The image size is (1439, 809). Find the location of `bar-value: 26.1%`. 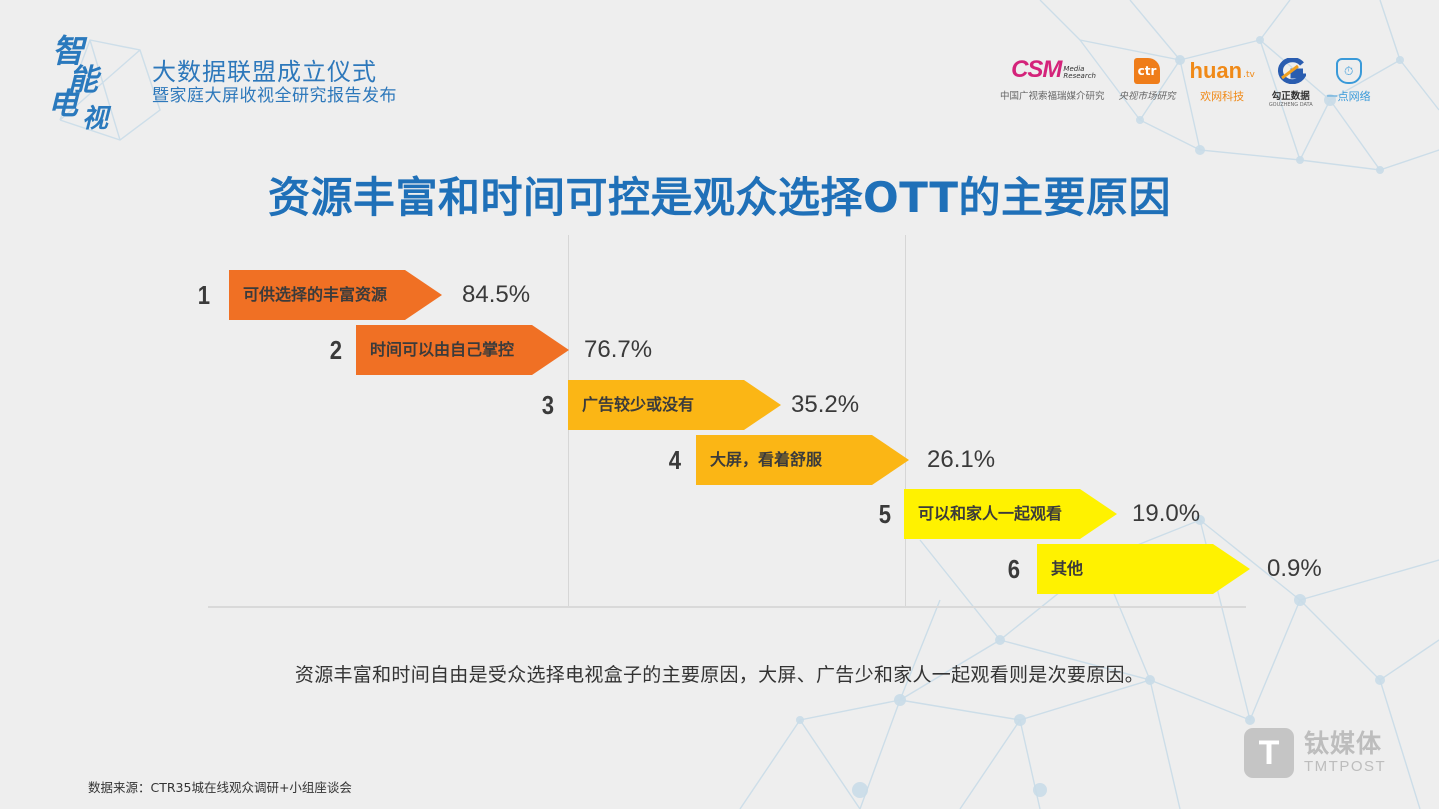

bar-value: 26.1% is located at coordinates (961, 459).